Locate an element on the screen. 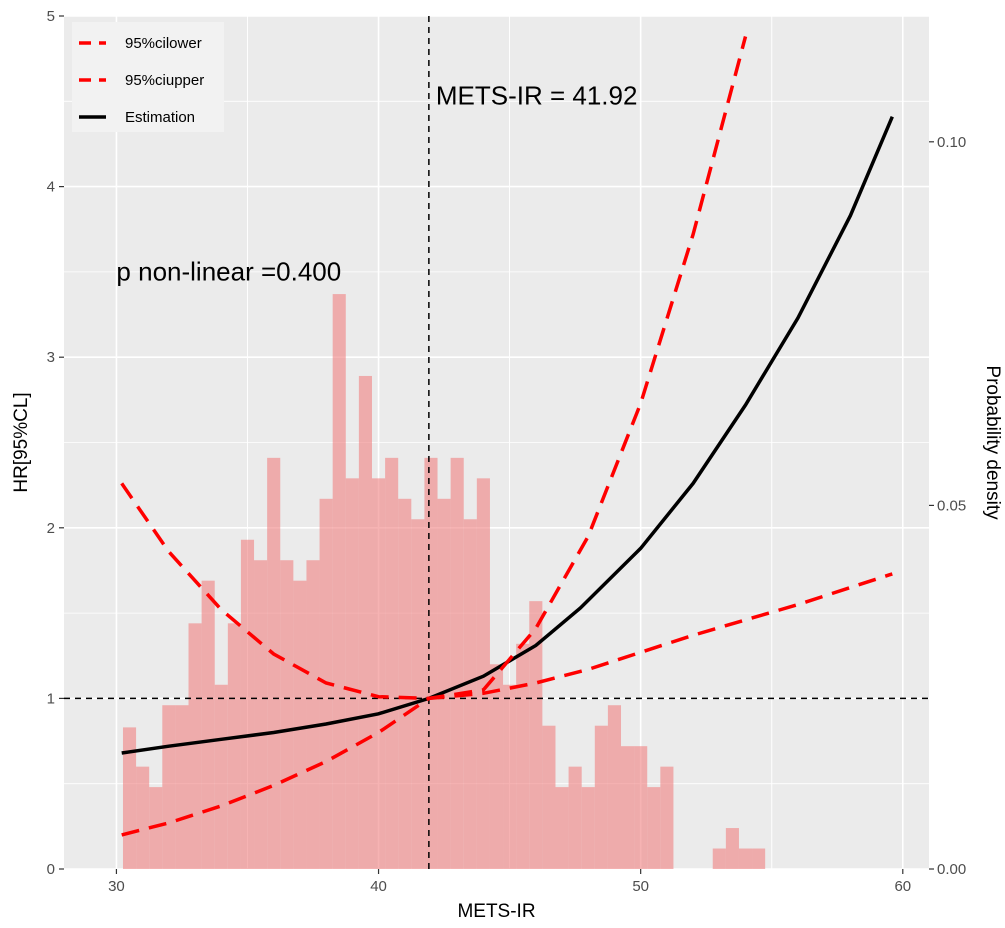 This screenshot has width=1005, height=928. y-tick-label: 2 is located at coordinates (51, 528).